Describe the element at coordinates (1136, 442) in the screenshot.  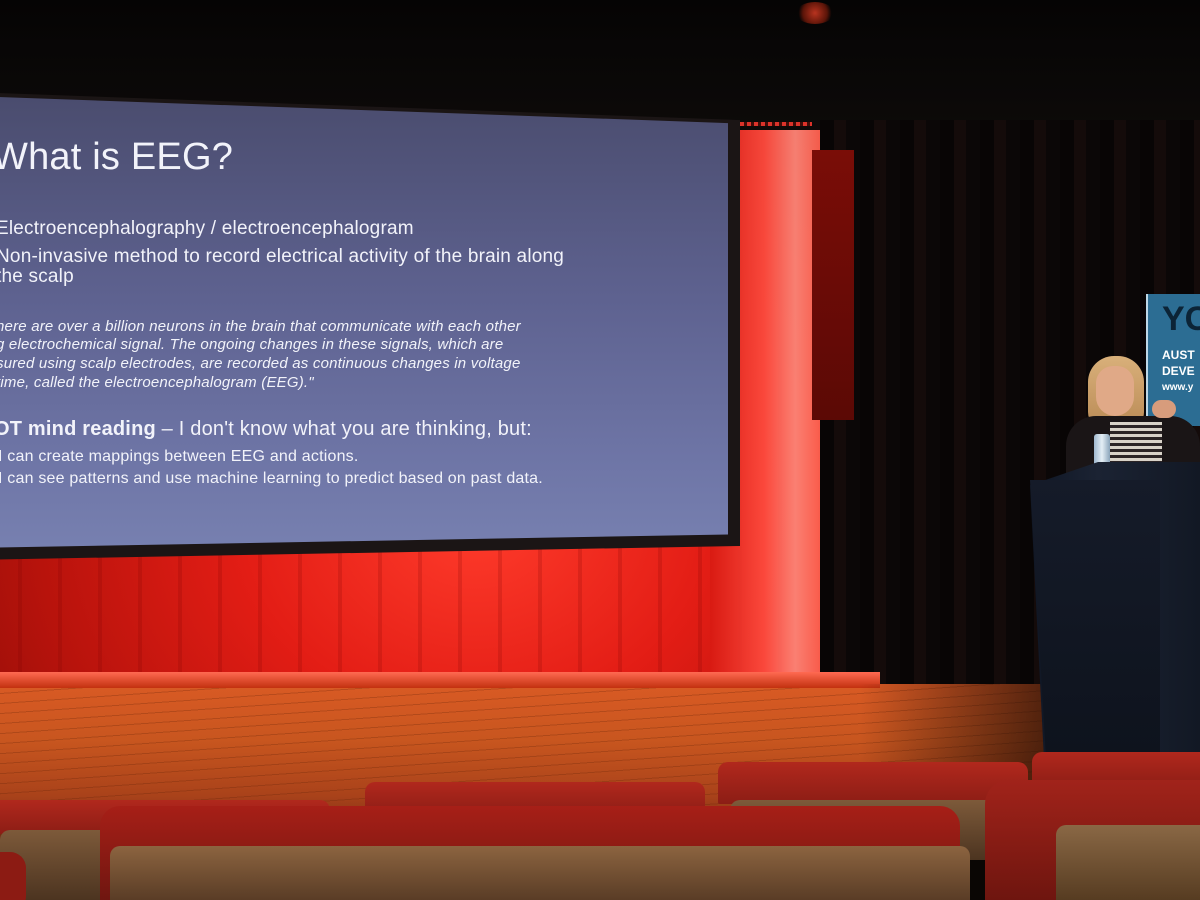
I see `speaker-striped-top` at that location.